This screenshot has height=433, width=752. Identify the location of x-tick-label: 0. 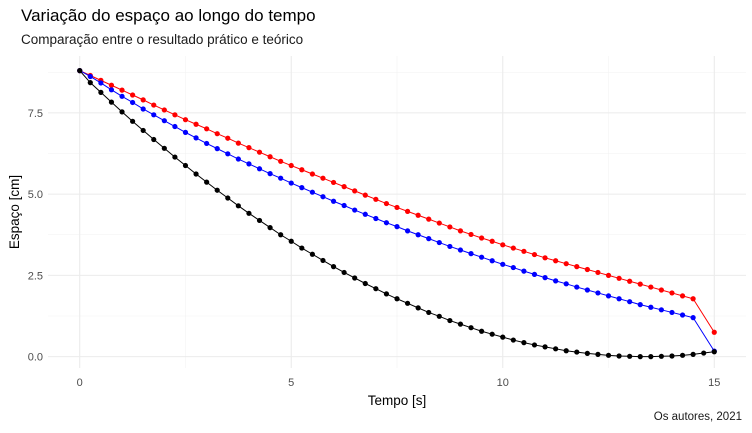
(80, 383).